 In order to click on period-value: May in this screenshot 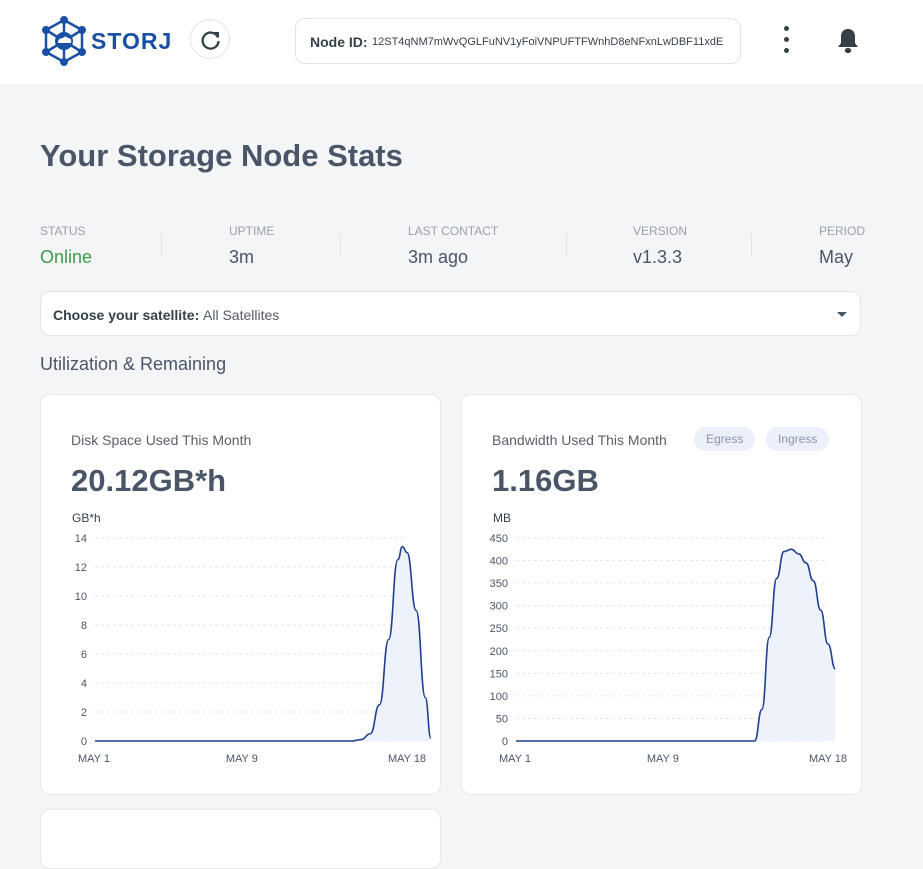, I will do `click(836, 257)`.